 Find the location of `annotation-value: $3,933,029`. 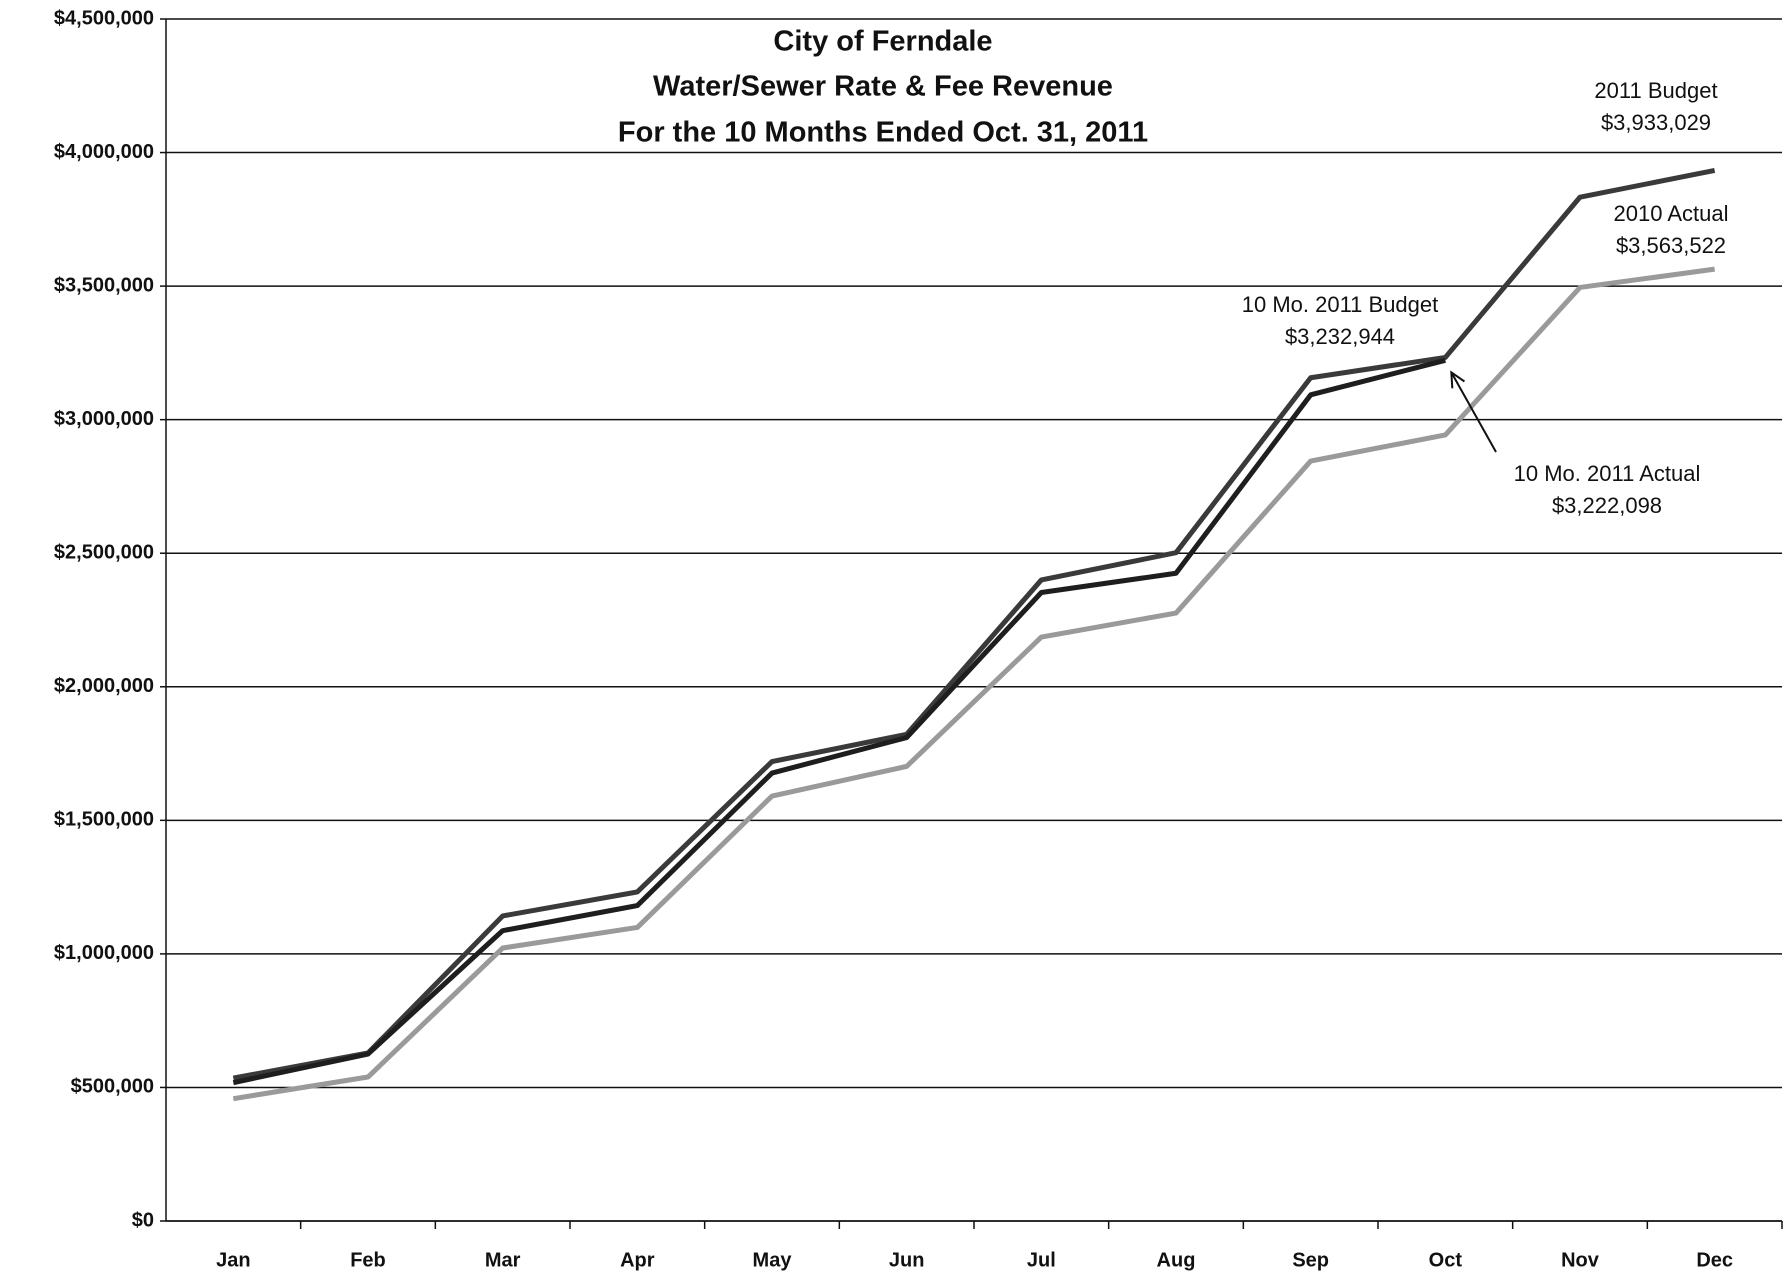

annotation-value: $3,933,029 is located at coordinates (1656, 122).